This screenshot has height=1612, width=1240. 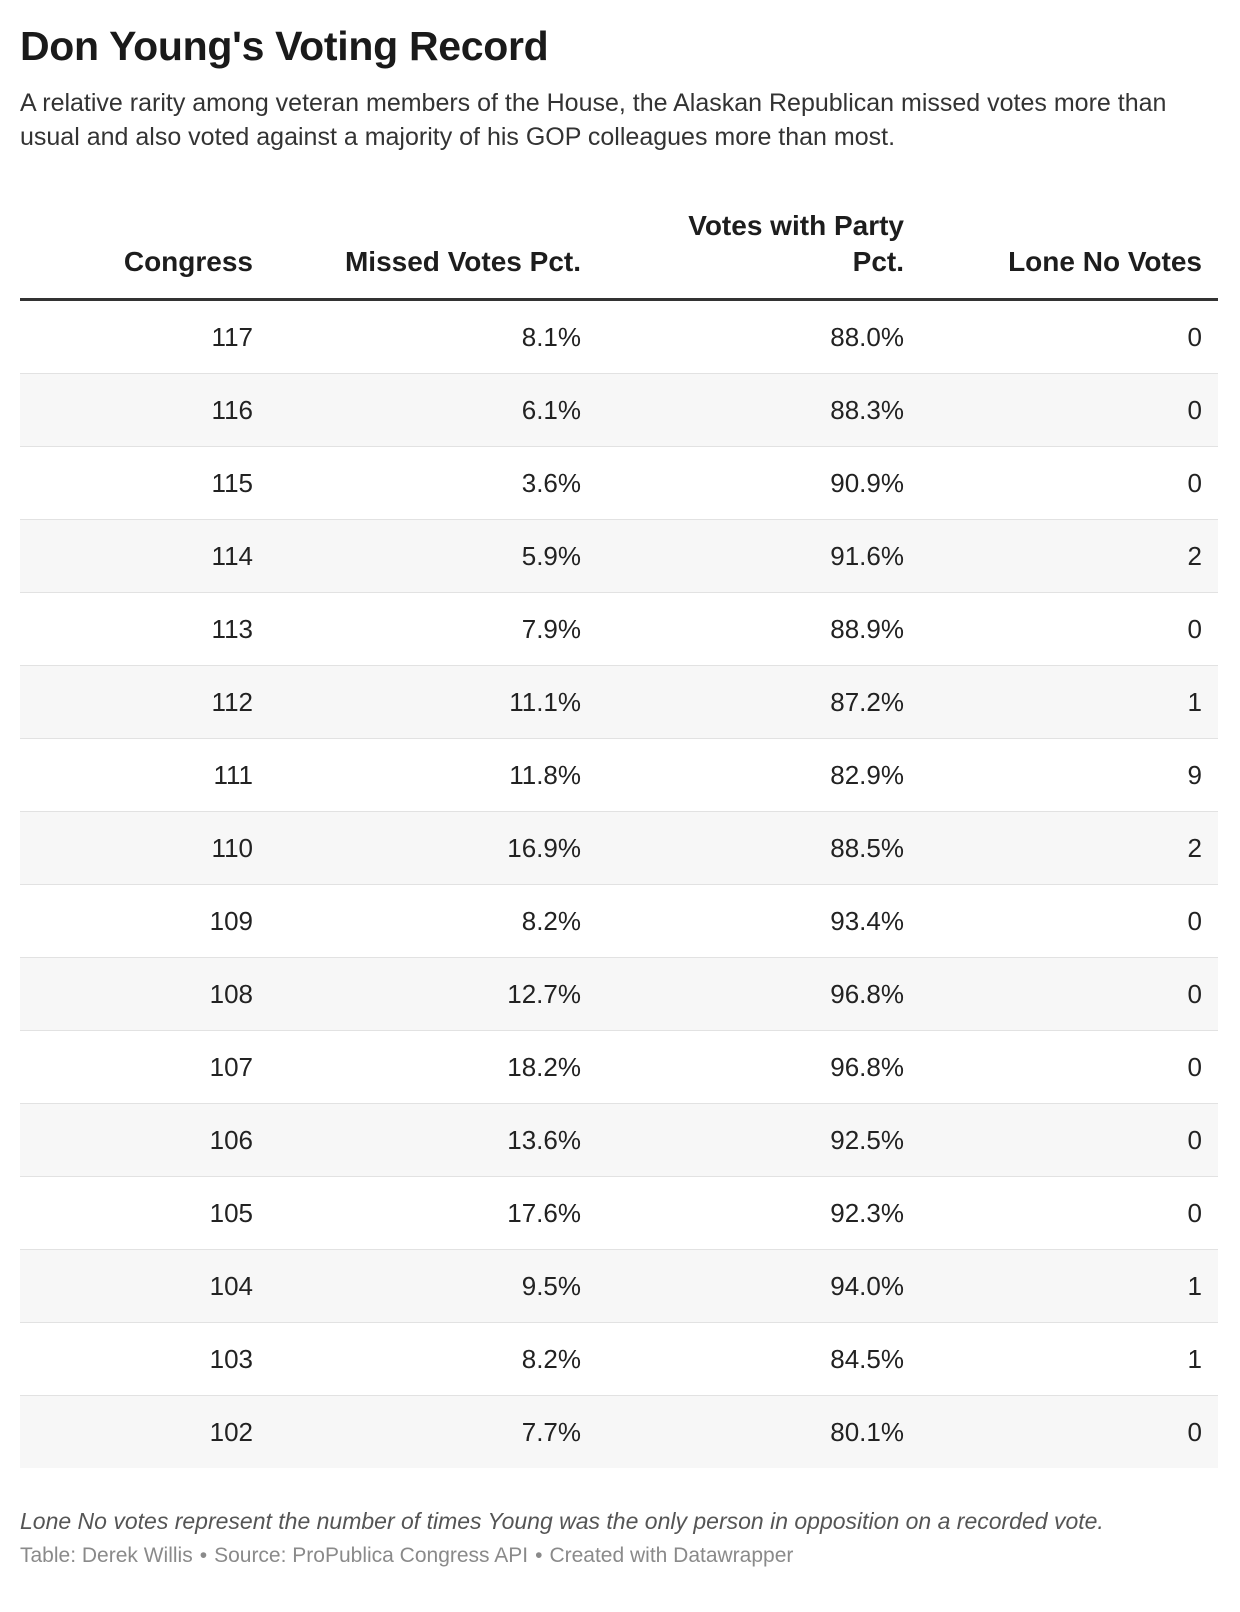 I want to click on cell-congress: 109, so click(x=136, y=921).